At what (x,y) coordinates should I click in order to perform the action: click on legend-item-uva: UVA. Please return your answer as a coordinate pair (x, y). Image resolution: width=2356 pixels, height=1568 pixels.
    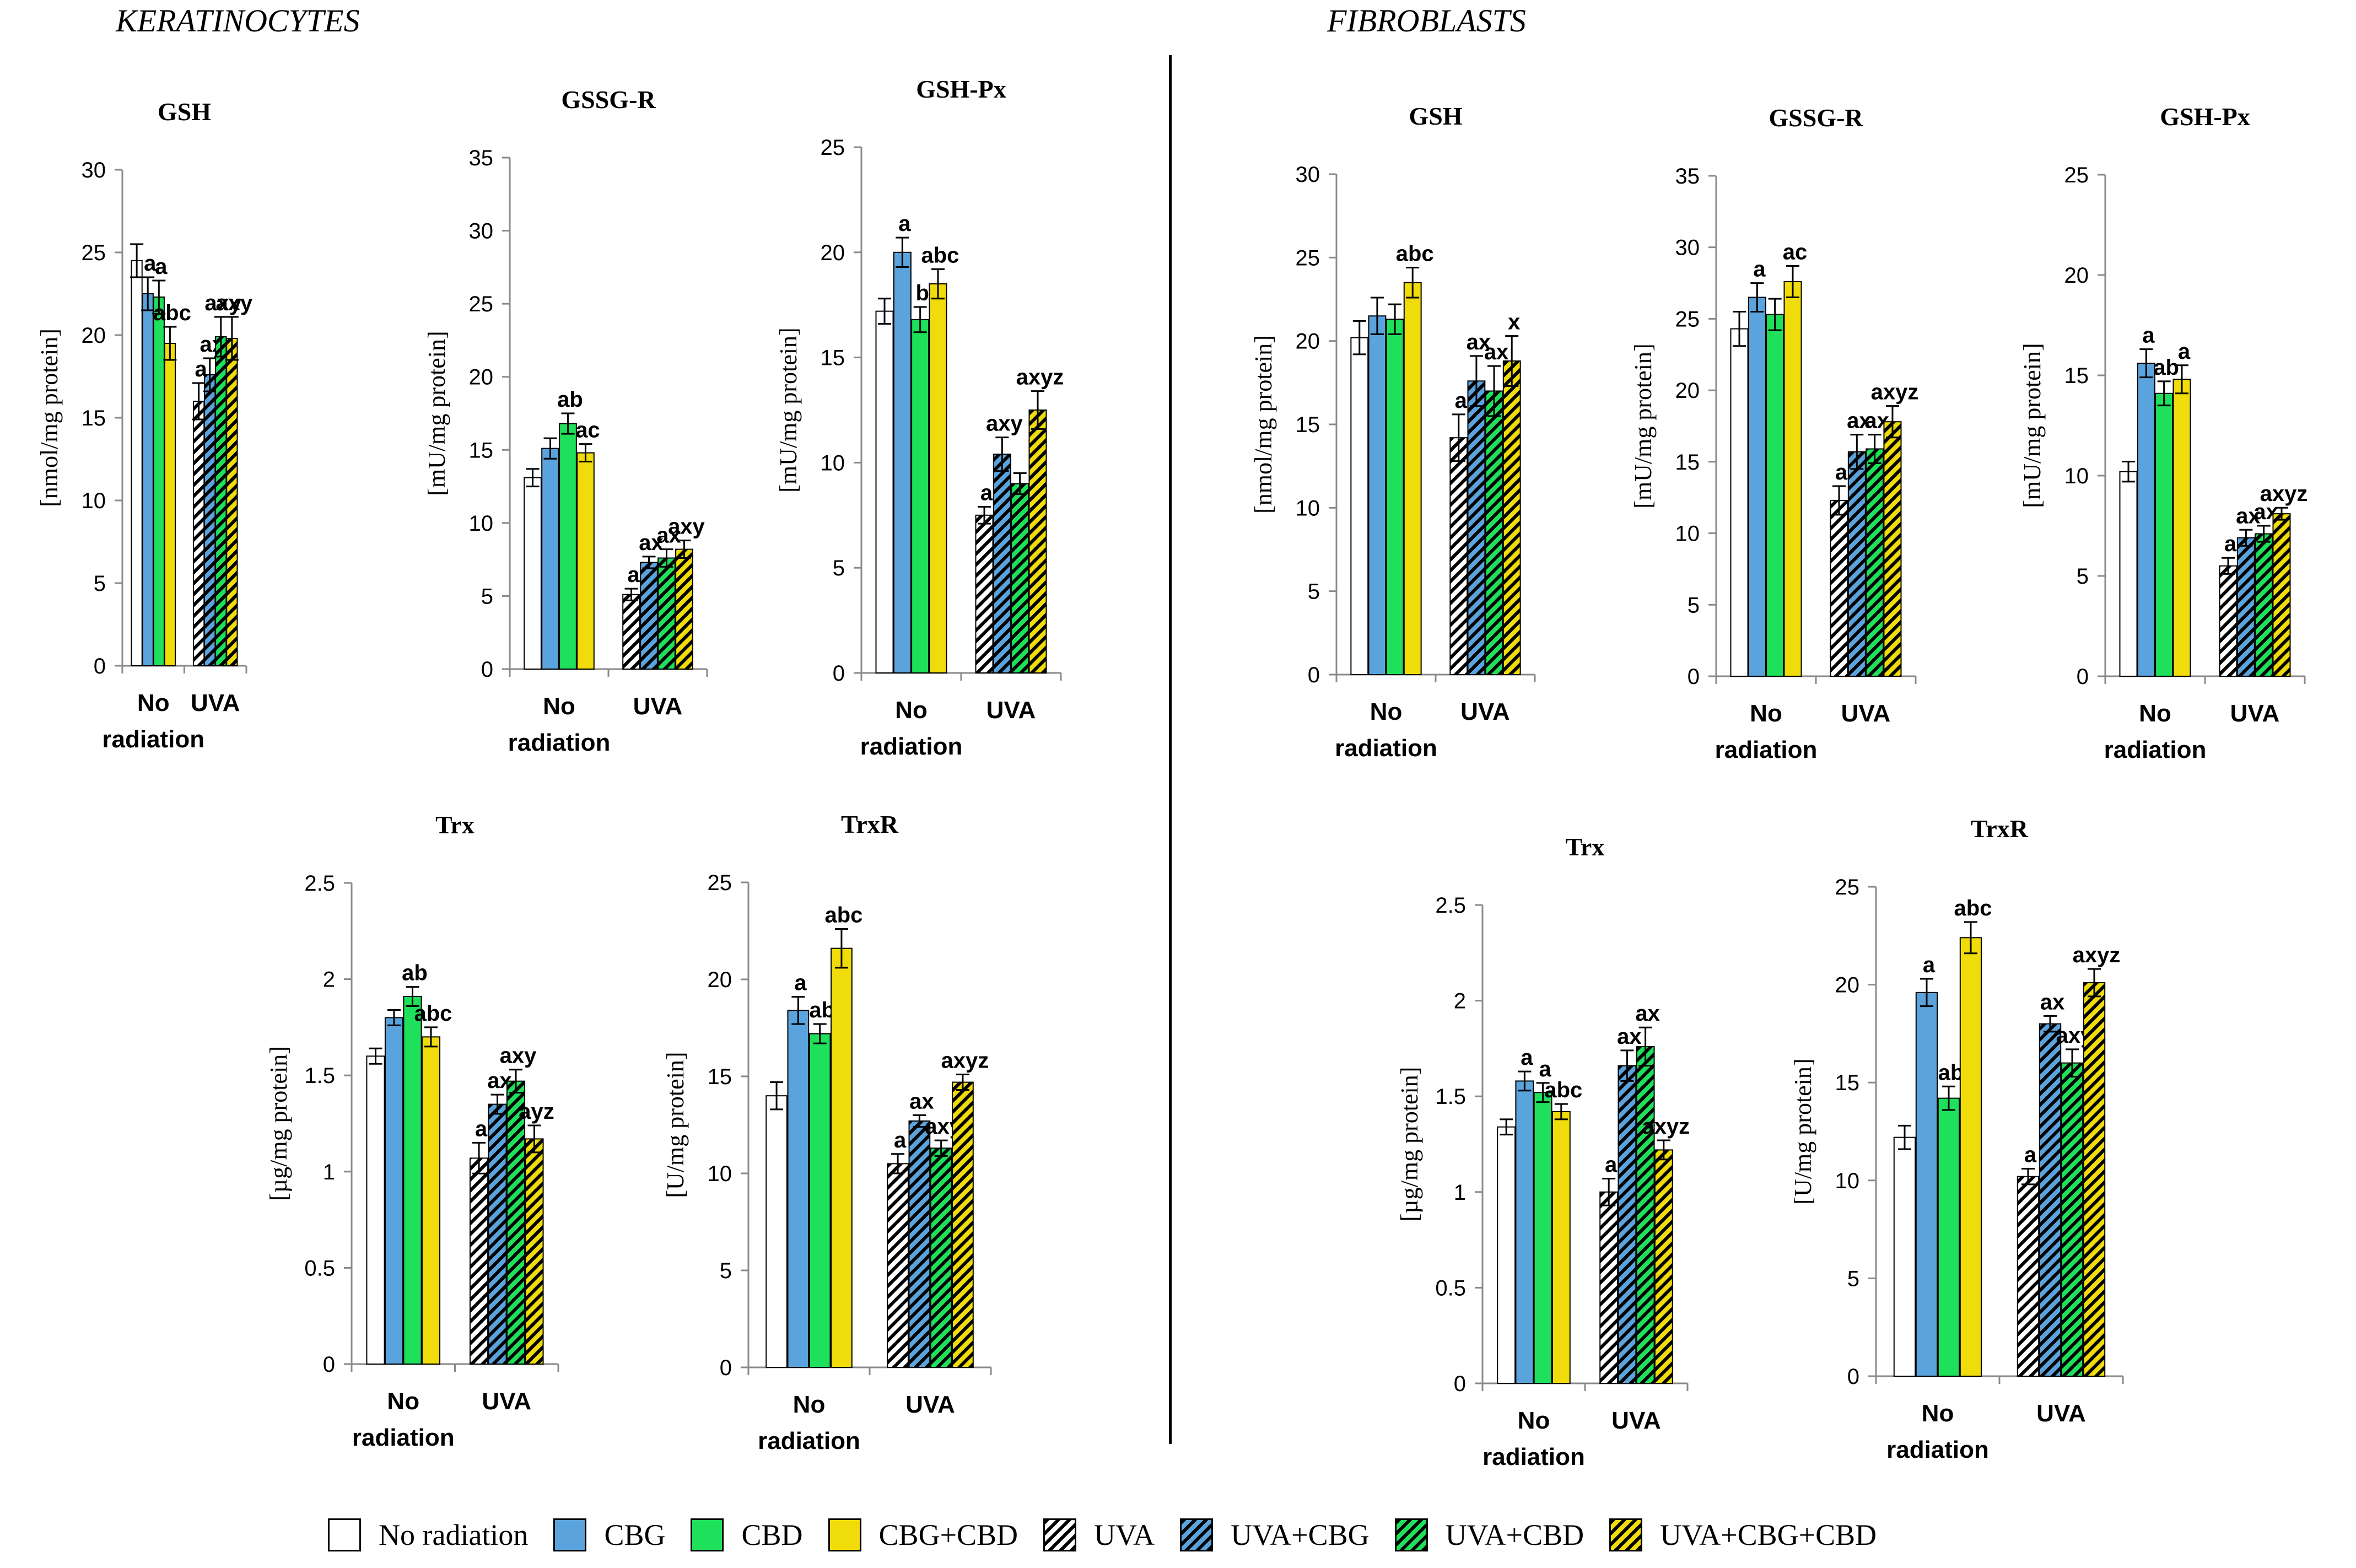
    Looking at the image, I should click on (1099, 1535).